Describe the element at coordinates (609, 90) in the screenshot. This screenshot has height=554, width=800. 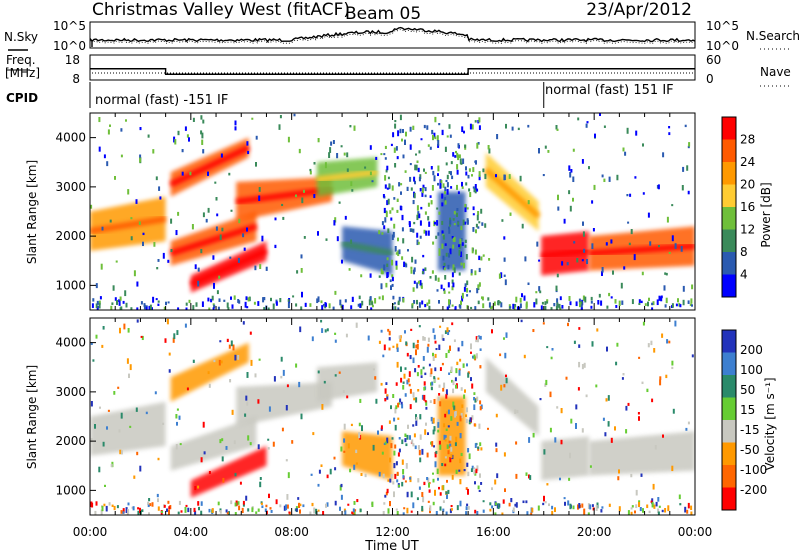
I see `cpid-label-second: normal (fast) 151 IF` at that location.